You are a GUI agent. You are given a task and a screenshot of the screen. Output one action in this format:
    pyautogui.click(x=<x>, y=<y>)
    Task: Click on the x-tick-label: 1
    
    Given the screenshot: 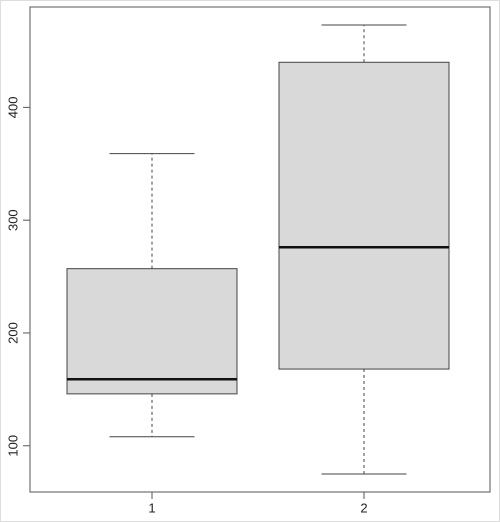 What is the action you would take?
    pyautogui.click(x=151, y=507)
    